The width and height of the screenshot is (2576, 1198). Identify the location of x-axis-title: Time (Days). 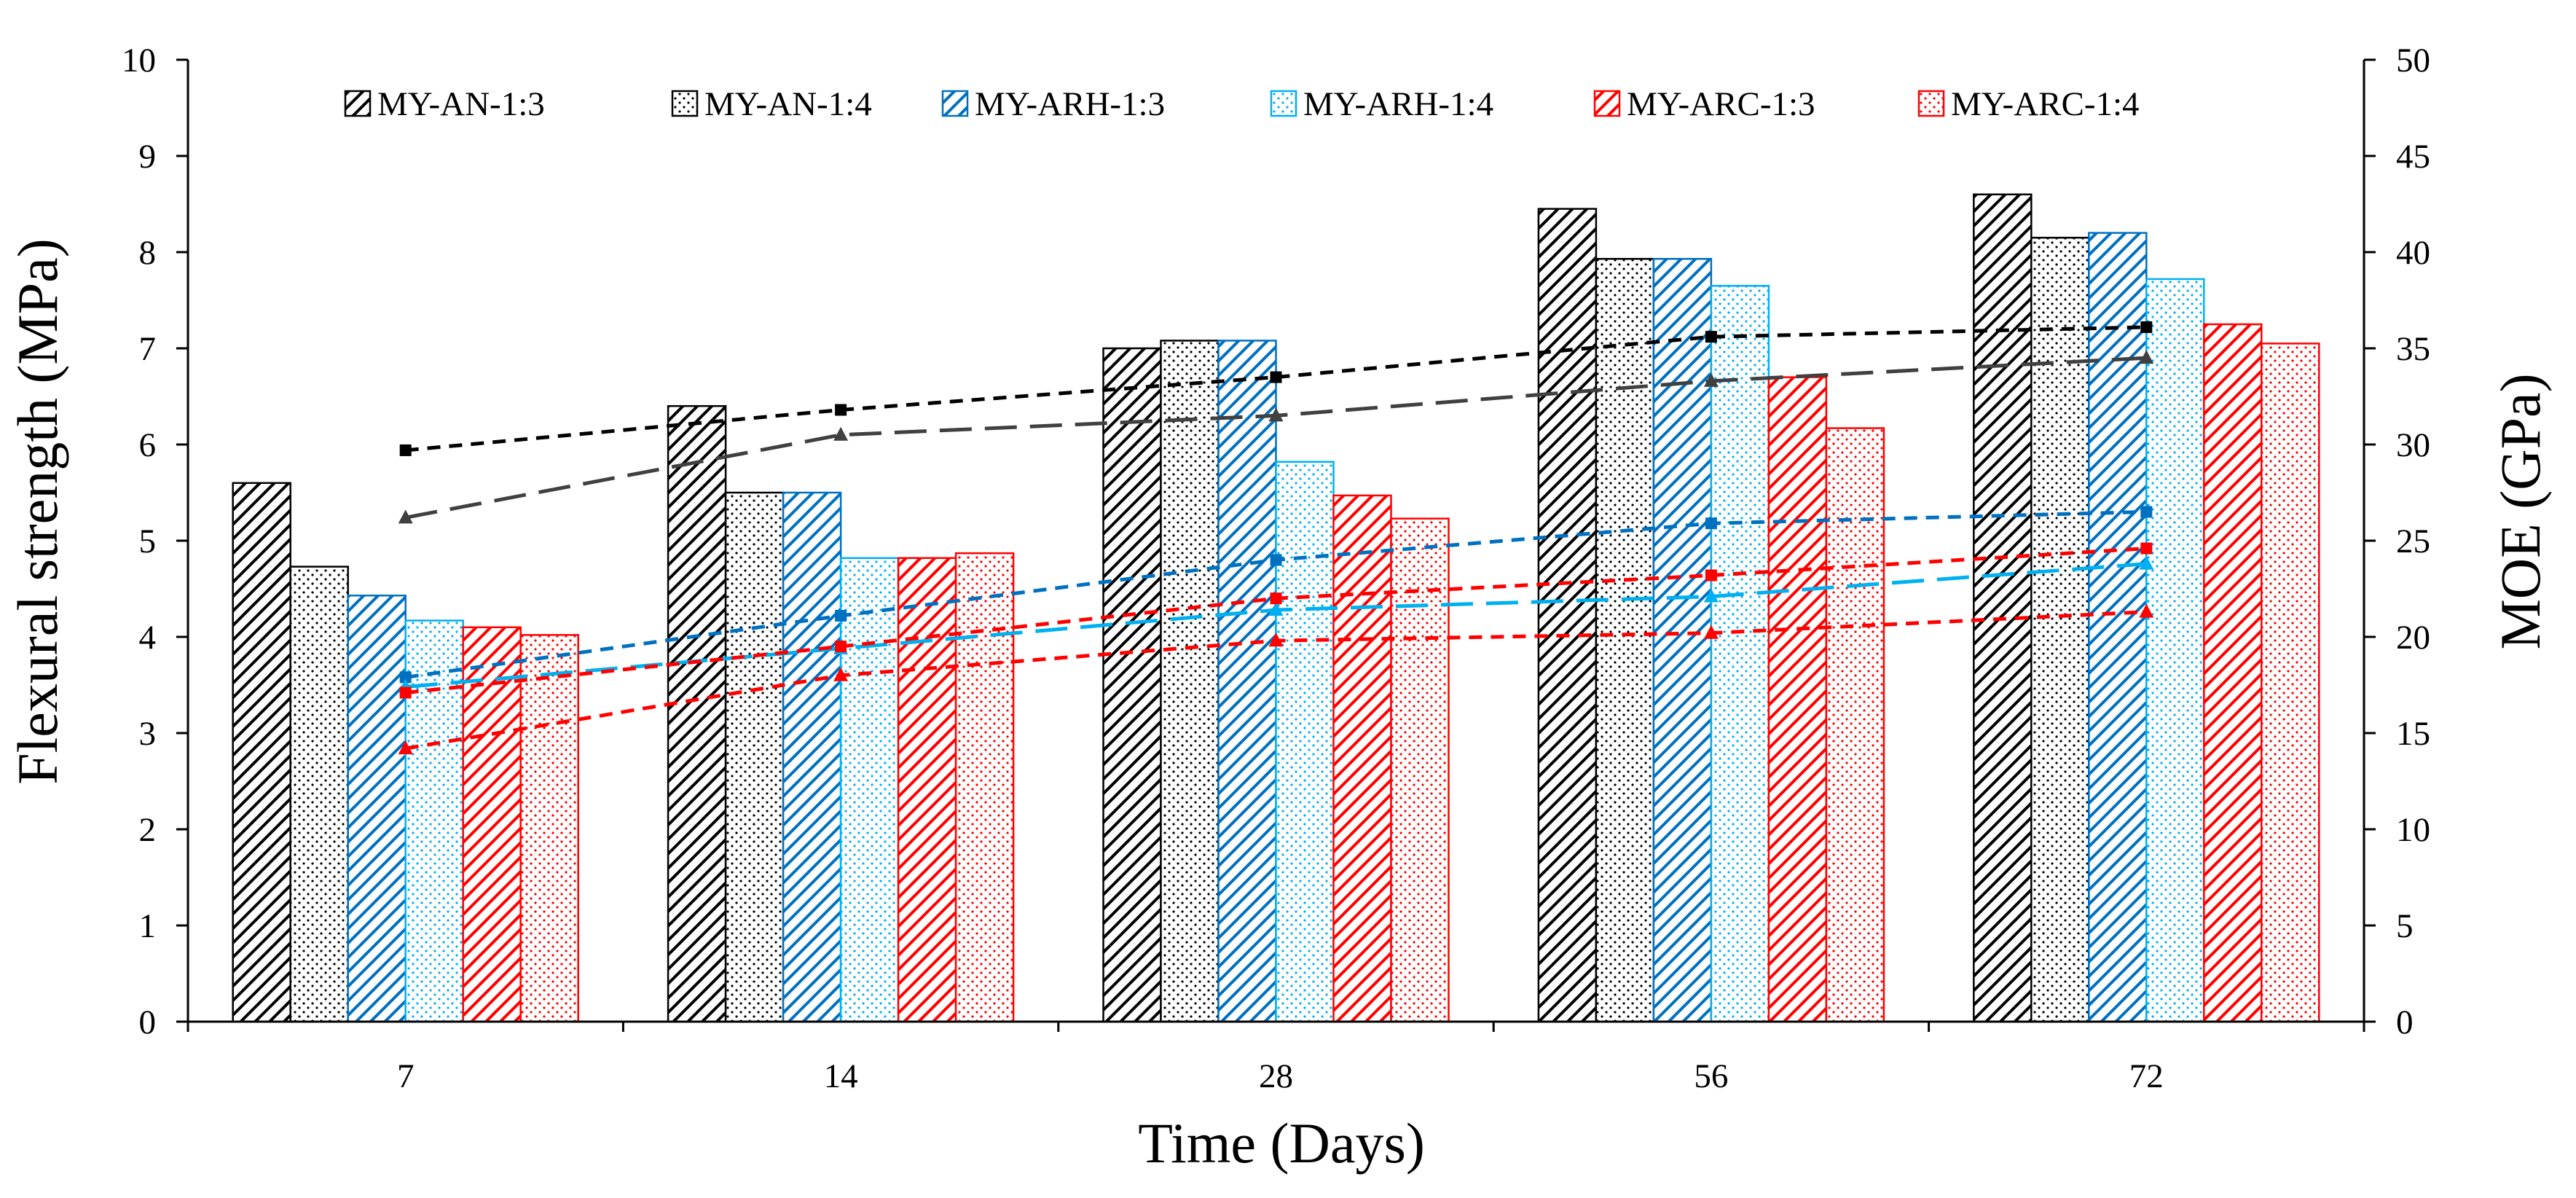
(1281, 1143).